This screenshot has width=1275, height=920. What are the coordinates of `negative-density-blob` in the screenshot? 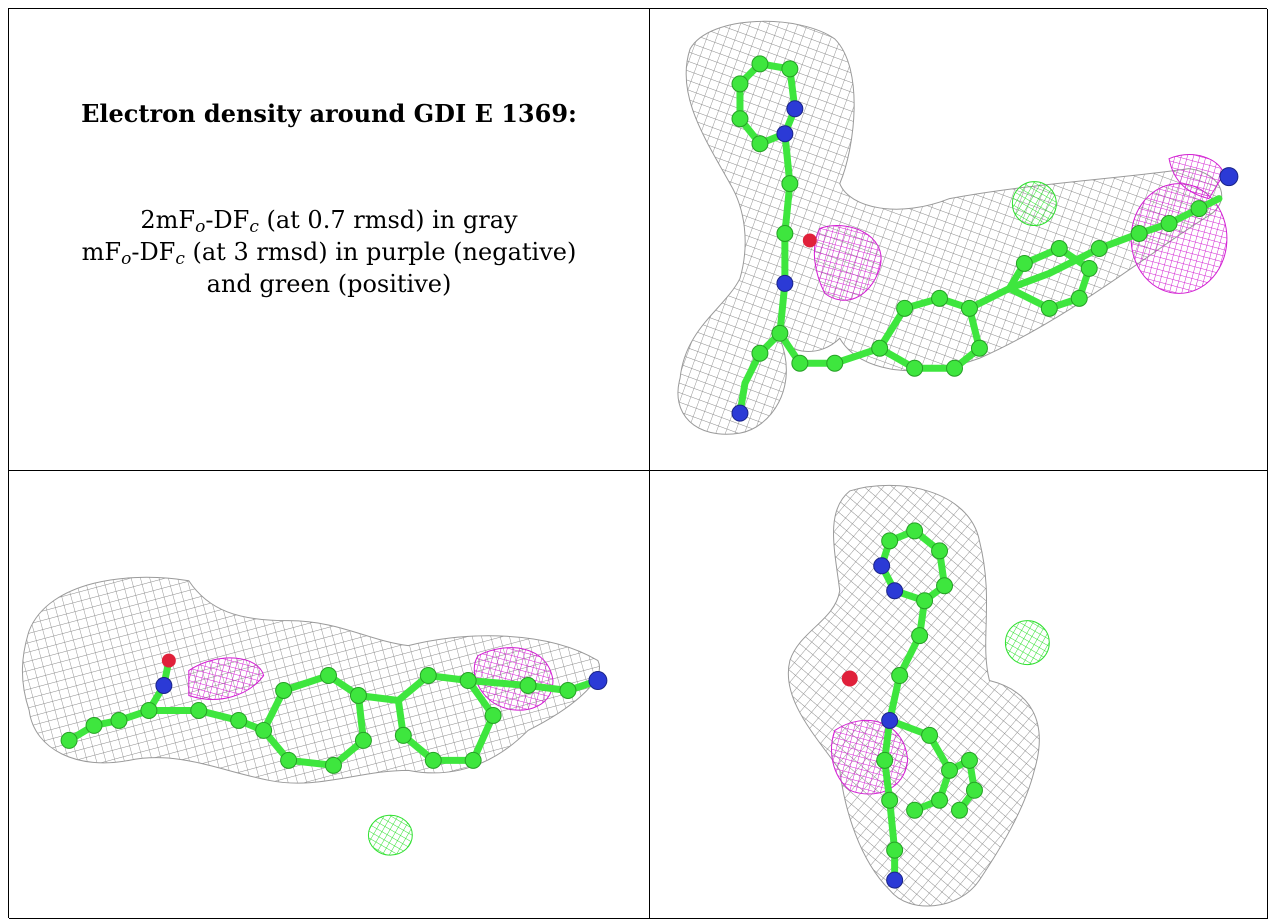 It's located at (513, 679).